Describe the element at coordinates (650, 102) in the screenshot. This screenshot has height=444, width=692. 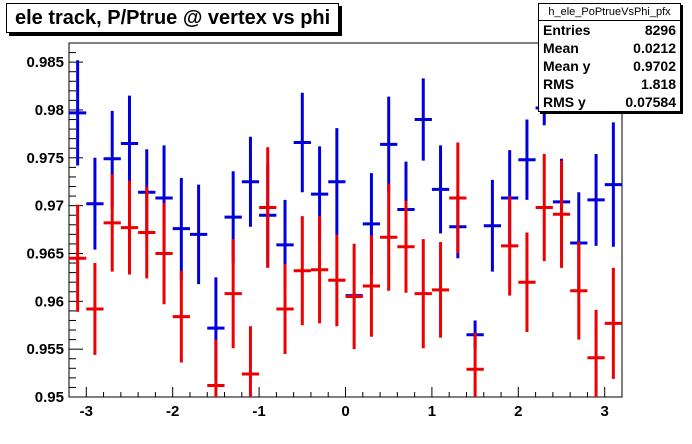
I see `stats-value: 0.07584` at that location.